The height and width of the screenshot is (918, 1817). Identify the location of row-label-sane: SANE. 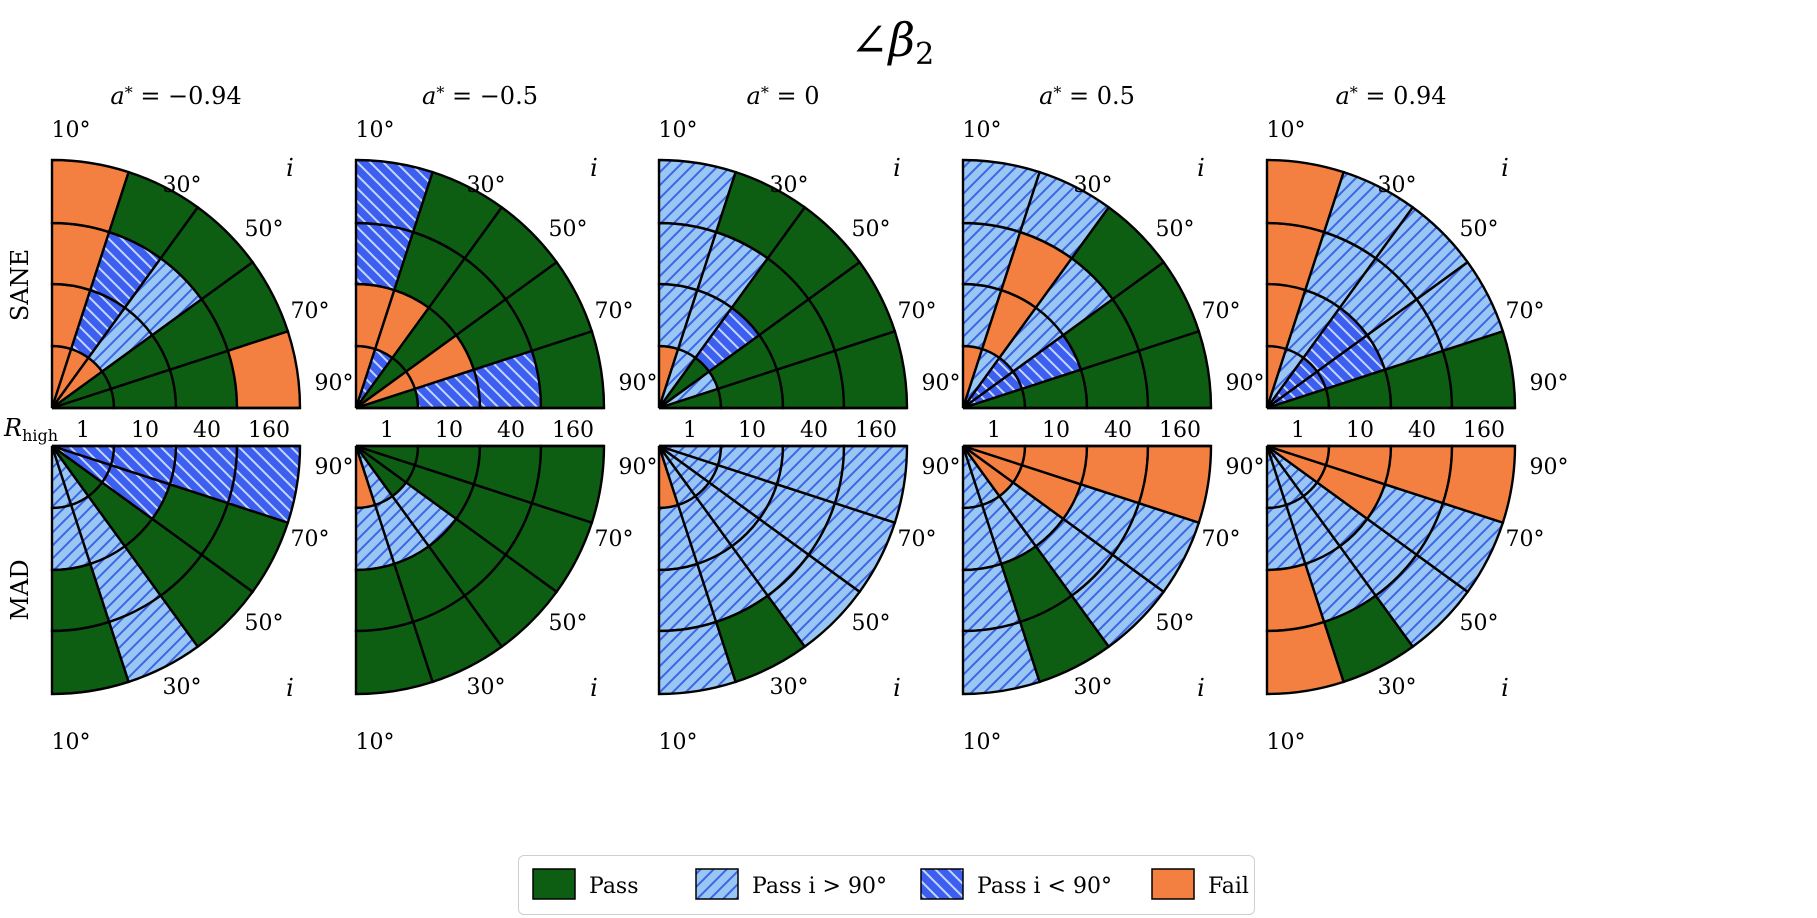
(20, 285).